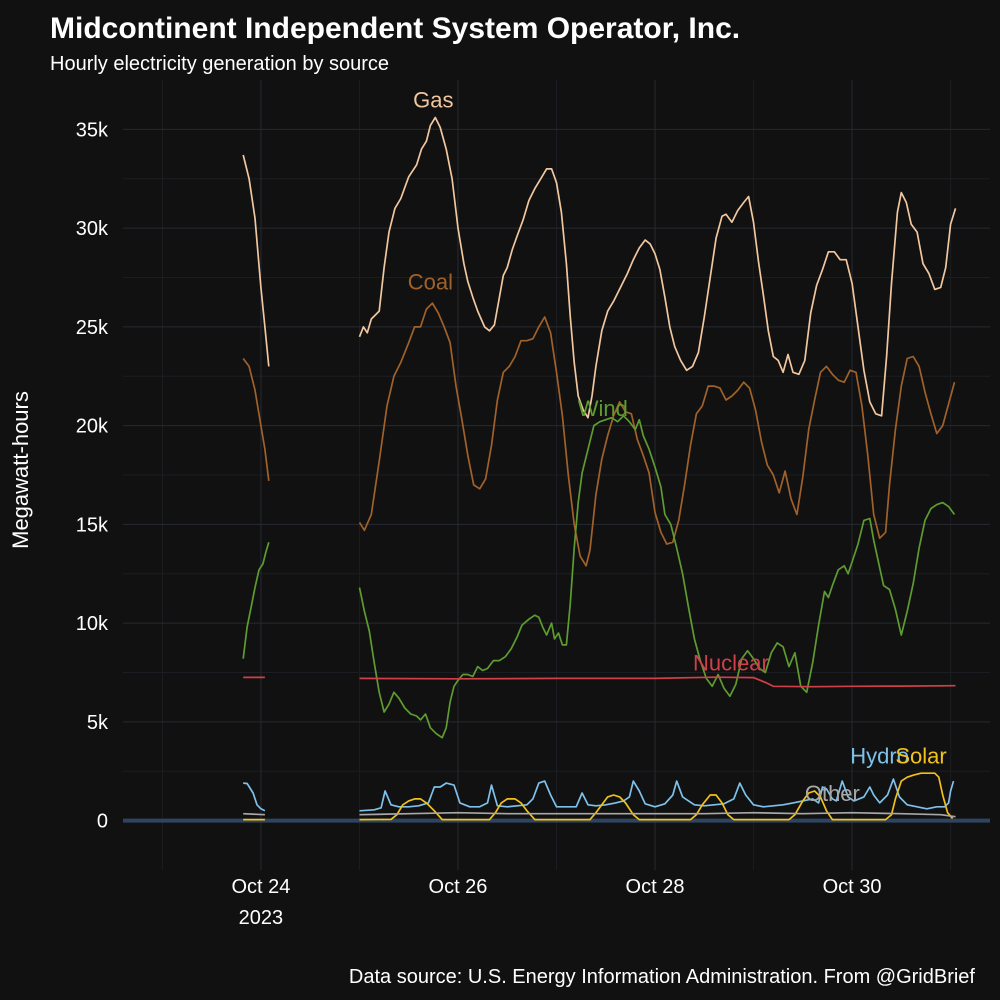  Describe the element at coordinates (603, 408) in the screenshot. I see `series-label-wind: Wind` at that location.